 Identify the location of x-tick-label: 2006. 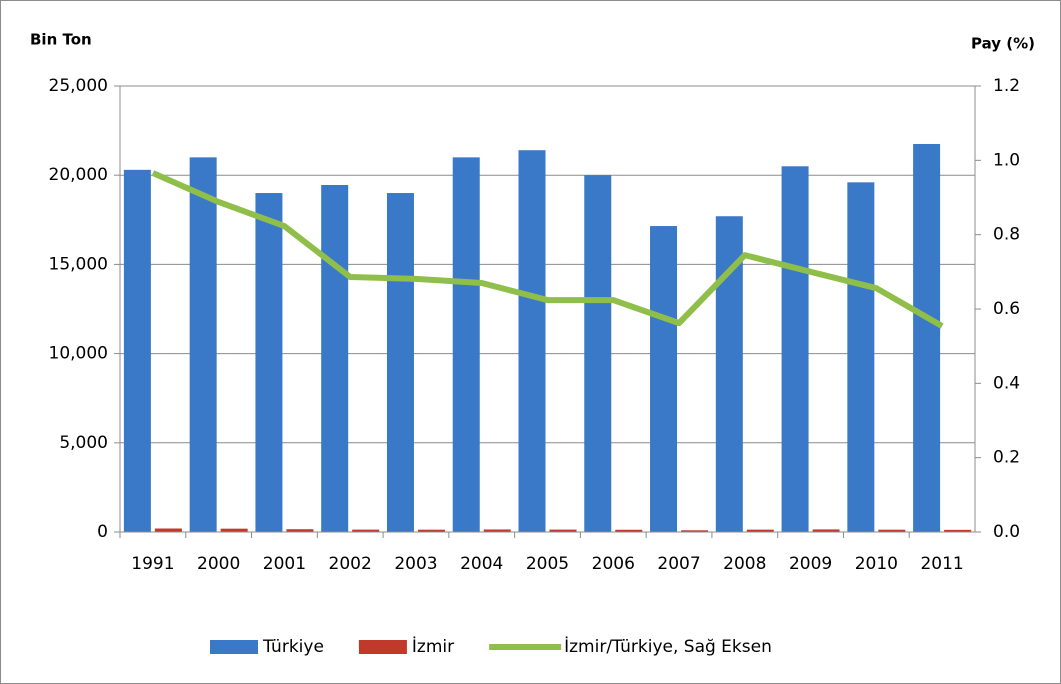
(613, 564).